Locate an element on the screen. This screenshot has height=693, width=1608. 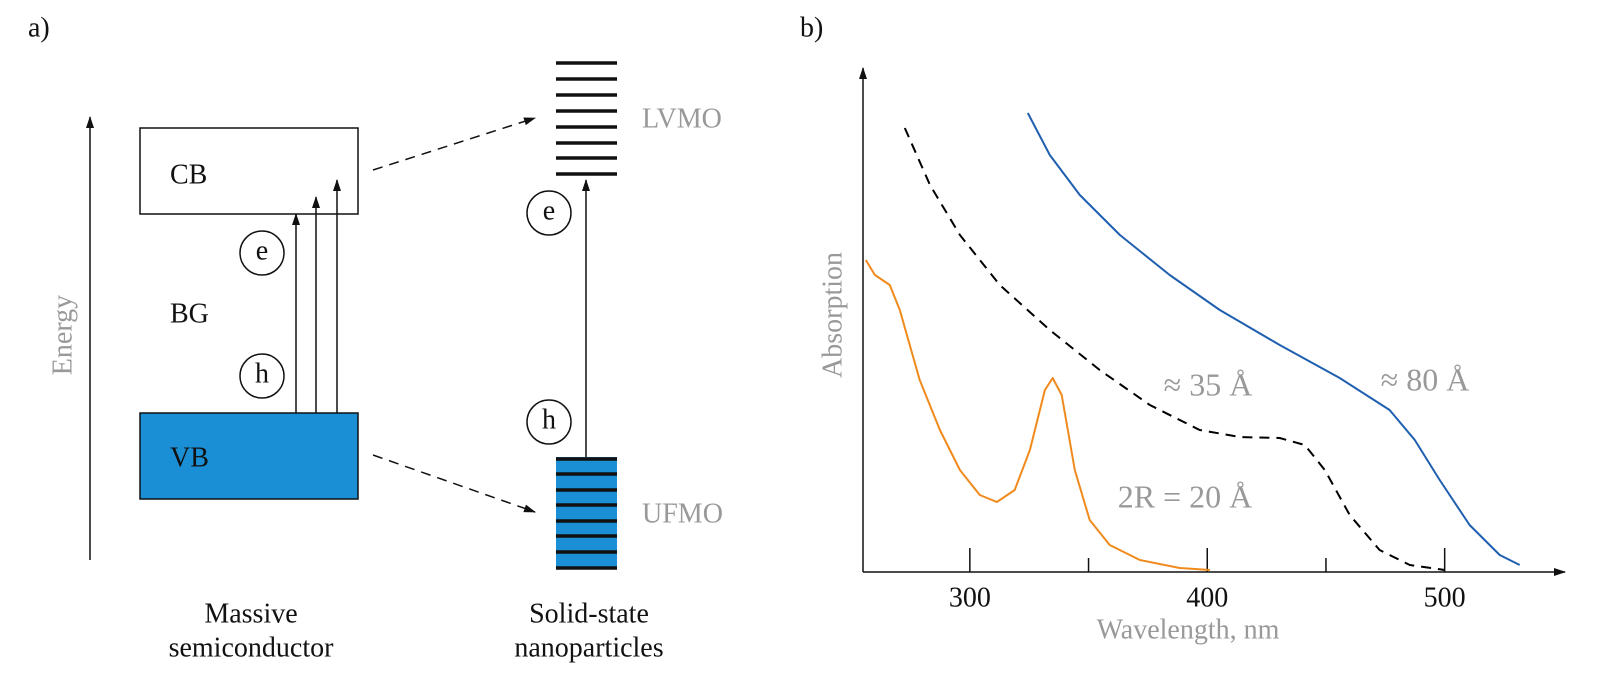
energy-label: Energy is located at coordinates (62, 335).